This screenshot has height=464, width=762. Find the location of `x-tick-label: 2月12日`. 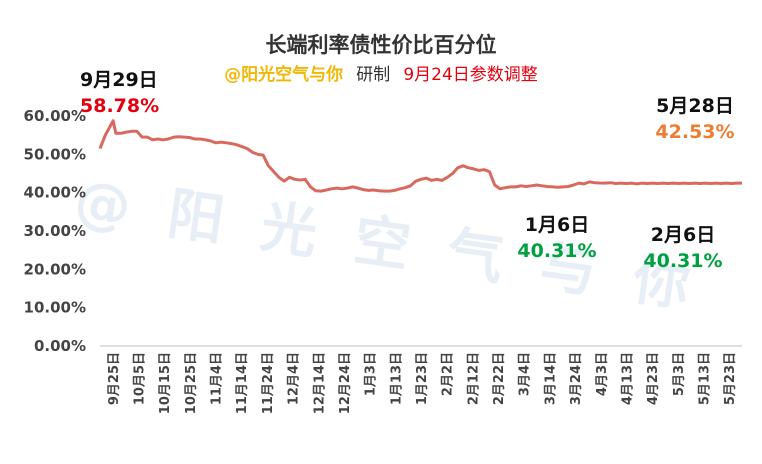

x-tick-label: 2月12日 is located at coordinates (473, 378).